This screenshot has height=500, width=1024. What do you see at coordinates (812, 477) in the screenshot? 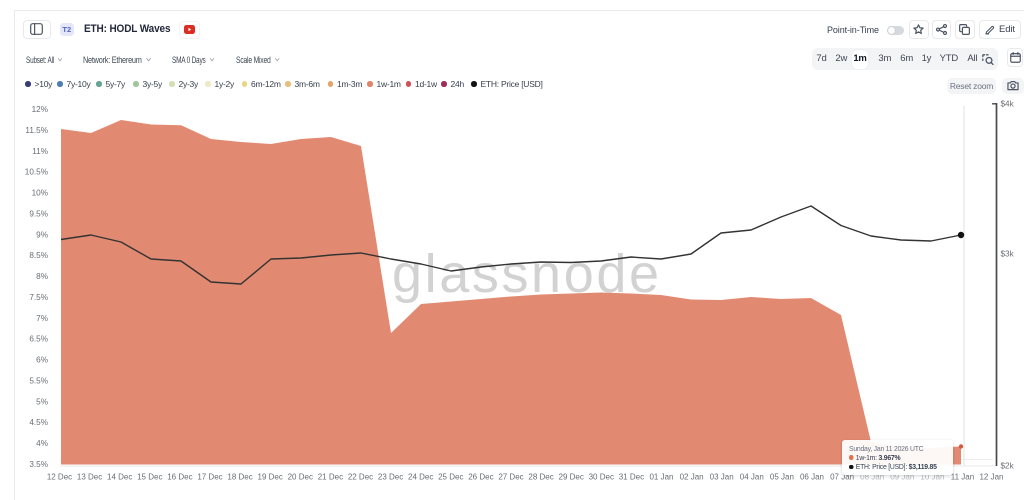
I see `svg-text: 06 Jan` at bounding box center [812, 477].